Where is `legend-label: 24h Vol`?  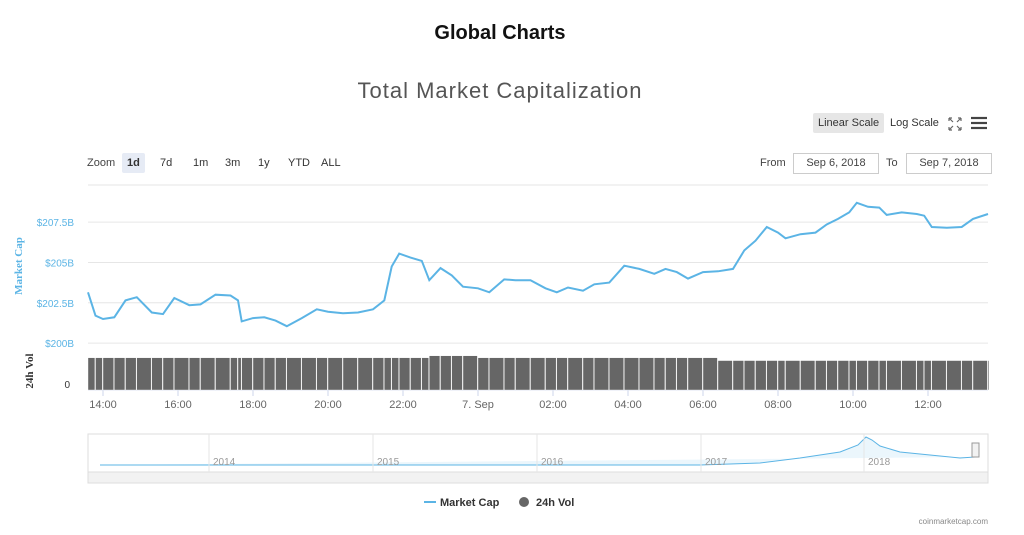
legend-label: 24h Vol is located at coordinates (555, 503).